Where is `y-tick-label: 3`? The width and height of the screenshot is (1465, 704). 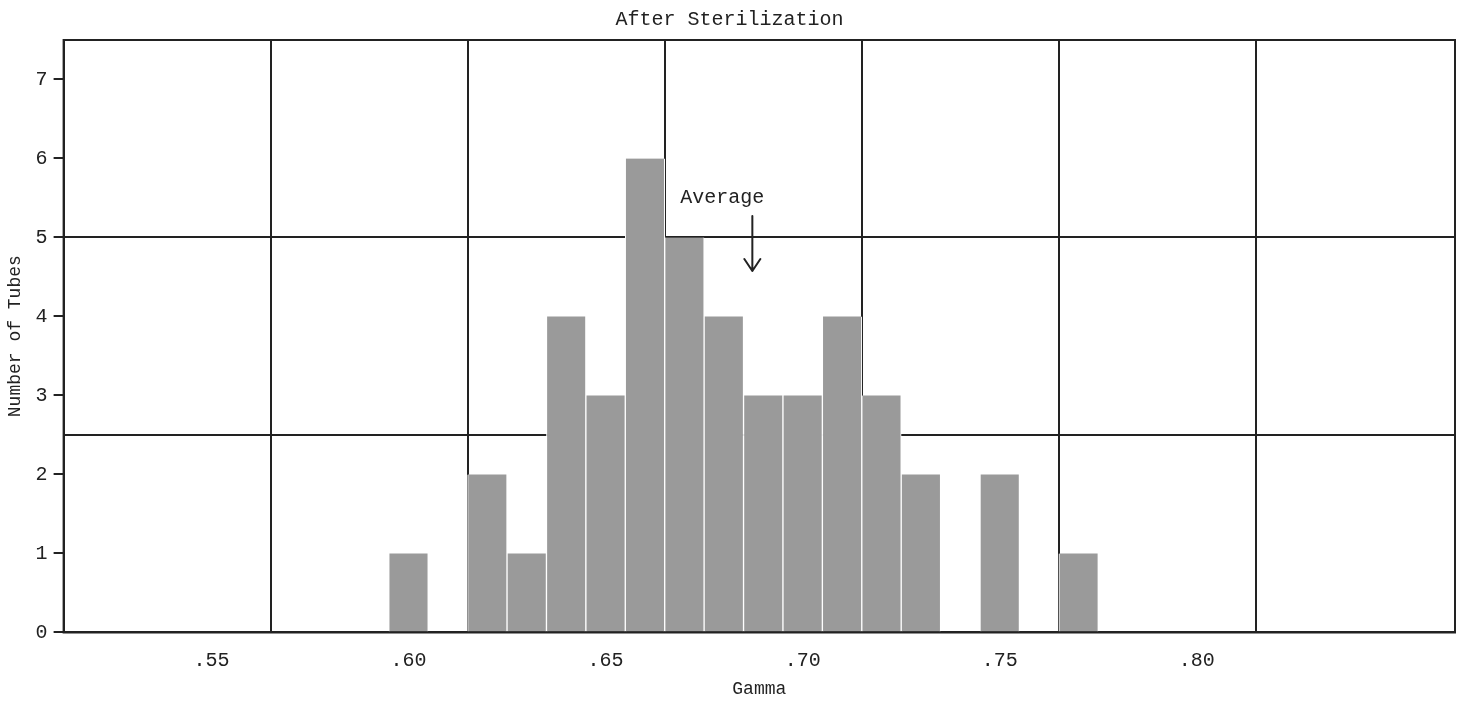
y-tick-label: 3 is located at coordinates (41, 395).